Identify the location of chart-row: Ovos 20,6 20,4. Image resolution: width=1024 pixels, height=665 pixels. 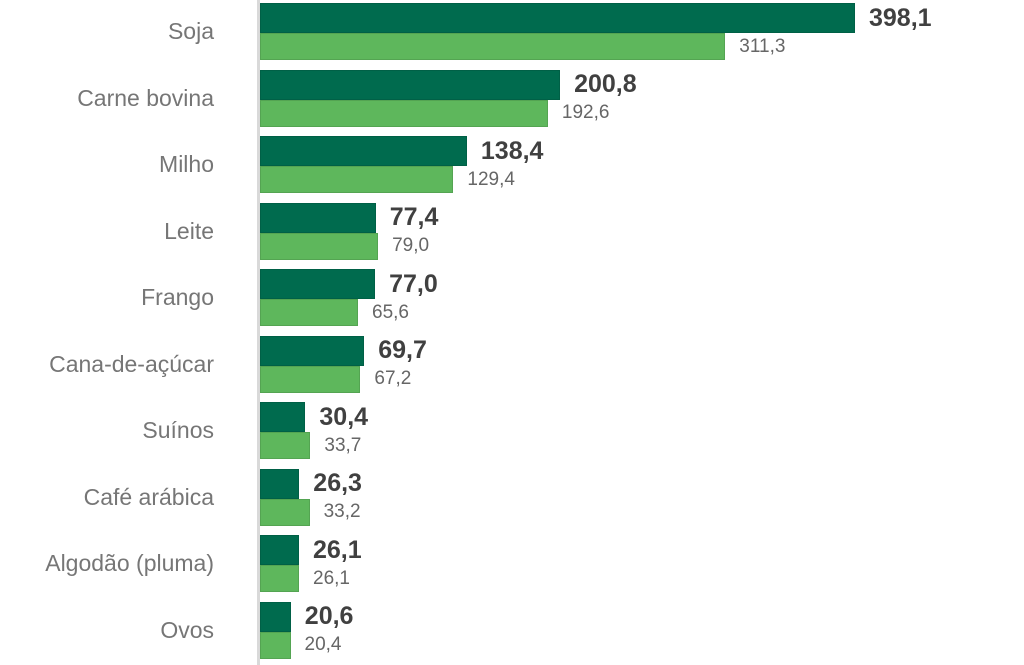
(512, 632).